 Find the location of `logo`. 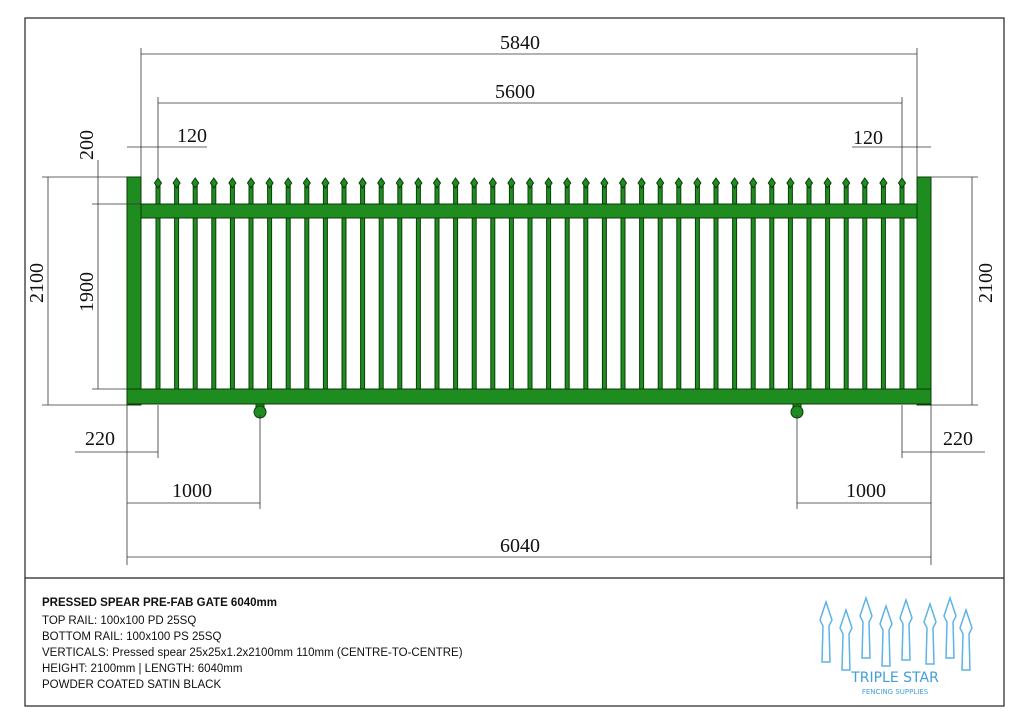

logo is located at coordinates (896, 633).